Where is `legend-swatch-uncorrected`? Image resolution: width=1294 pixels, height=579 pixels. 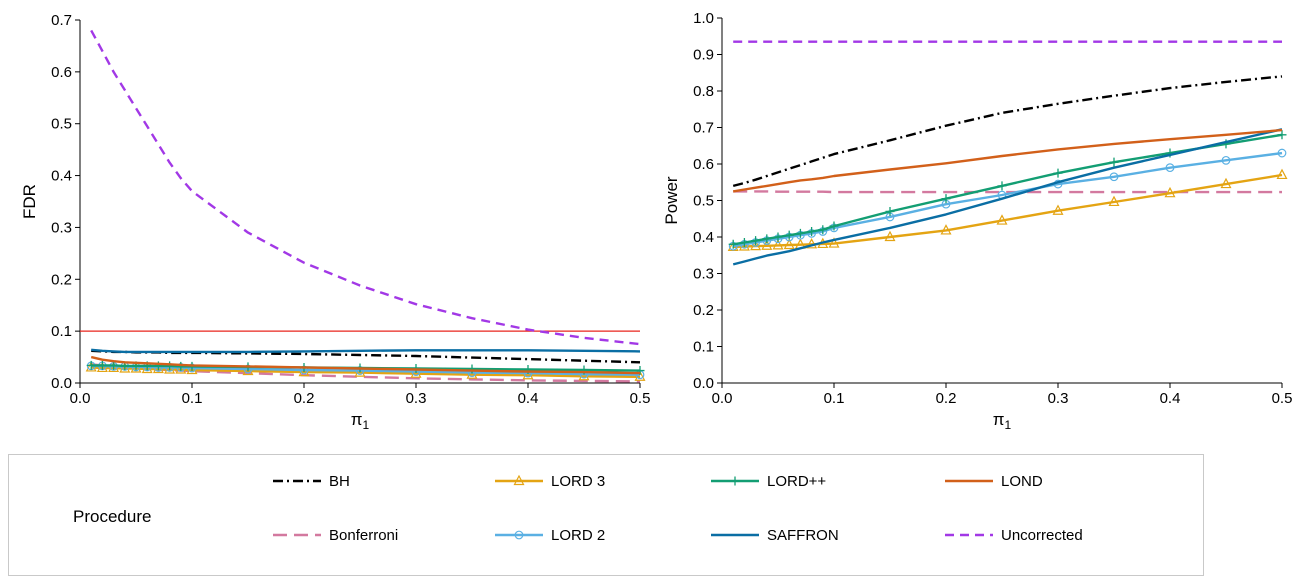
legend-swatch-uncorrected is located at coordinates (969, 535).